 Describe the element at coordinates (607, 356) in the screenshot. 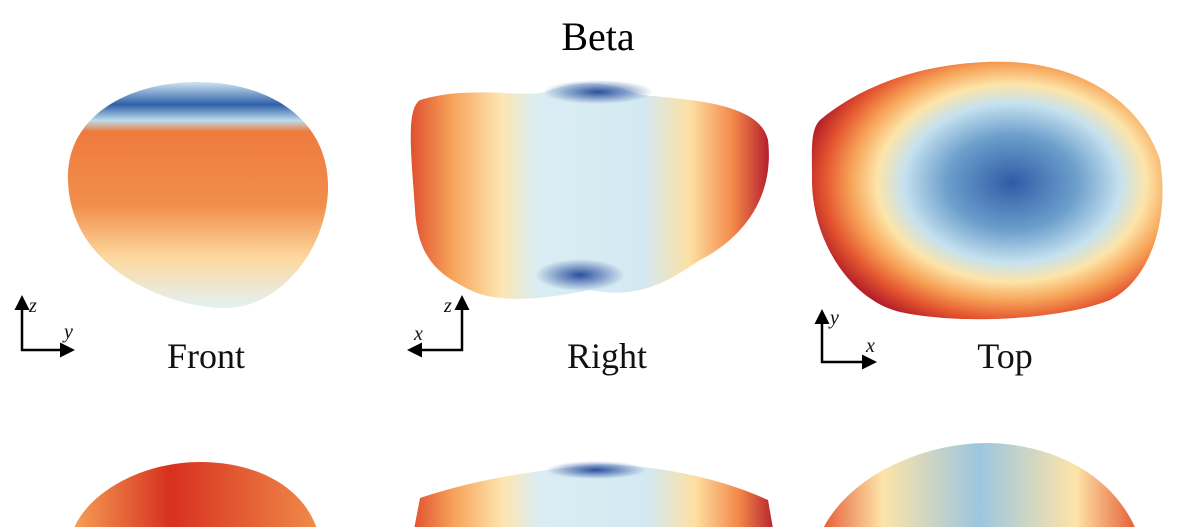

I see `view-label: Right` at that location.